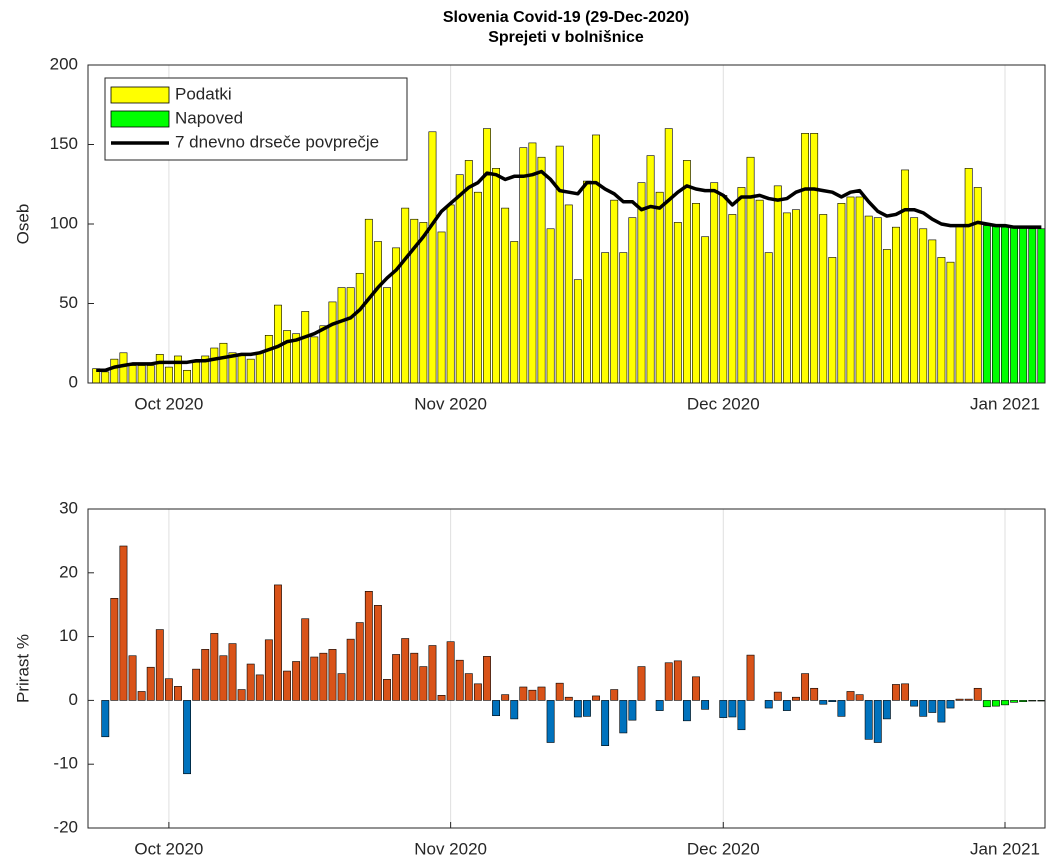 This screenshot has width=1047, height=861. Describe the element at coordinates (64, 63) in the screenshot. I see `y-tick-label: 200` at that location.